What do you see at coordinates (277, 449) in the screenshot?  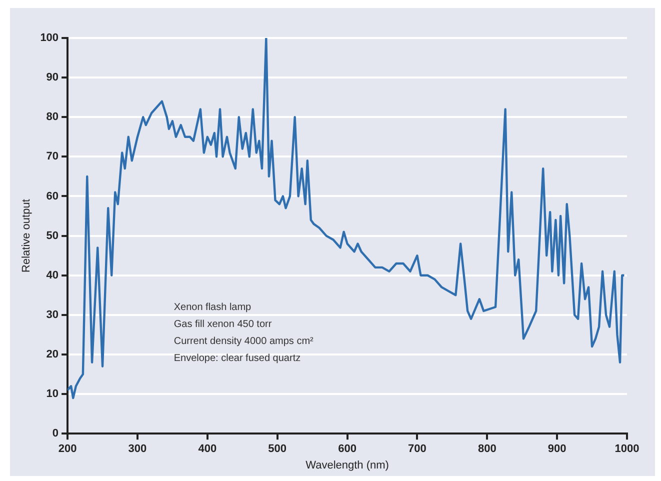 I see `x-tick-label: 500` at bounding box center [277, 449].